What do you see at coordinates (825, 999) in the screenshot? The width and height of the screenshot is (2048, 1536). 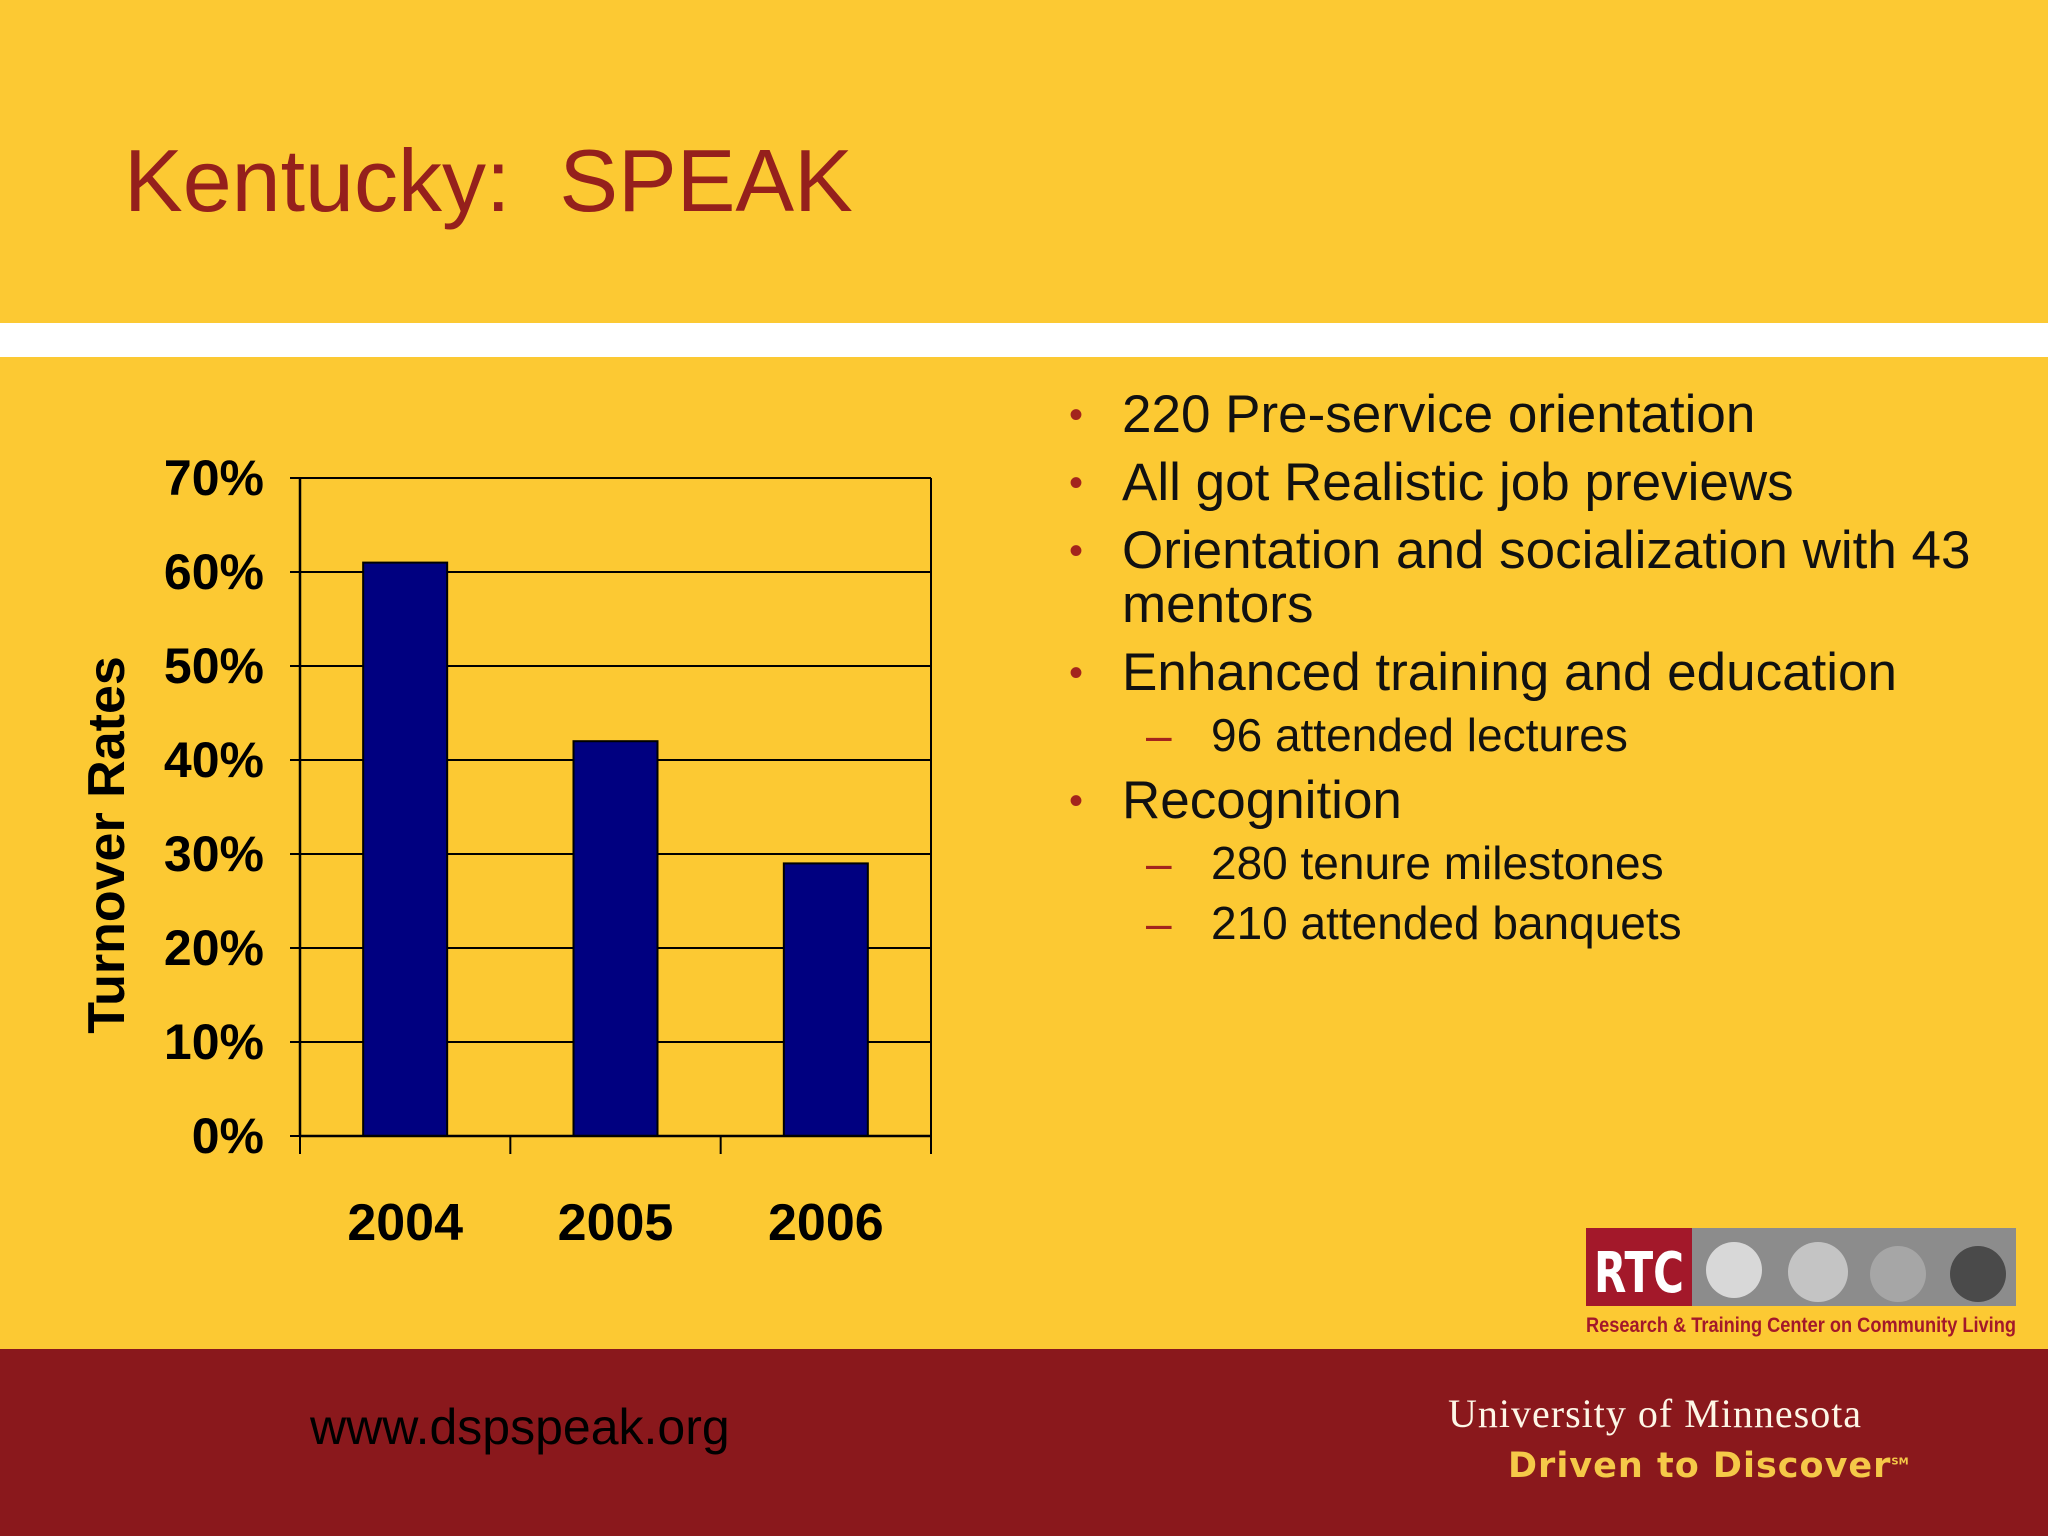 I see `bar-2006` at bounding box center [825, 999].